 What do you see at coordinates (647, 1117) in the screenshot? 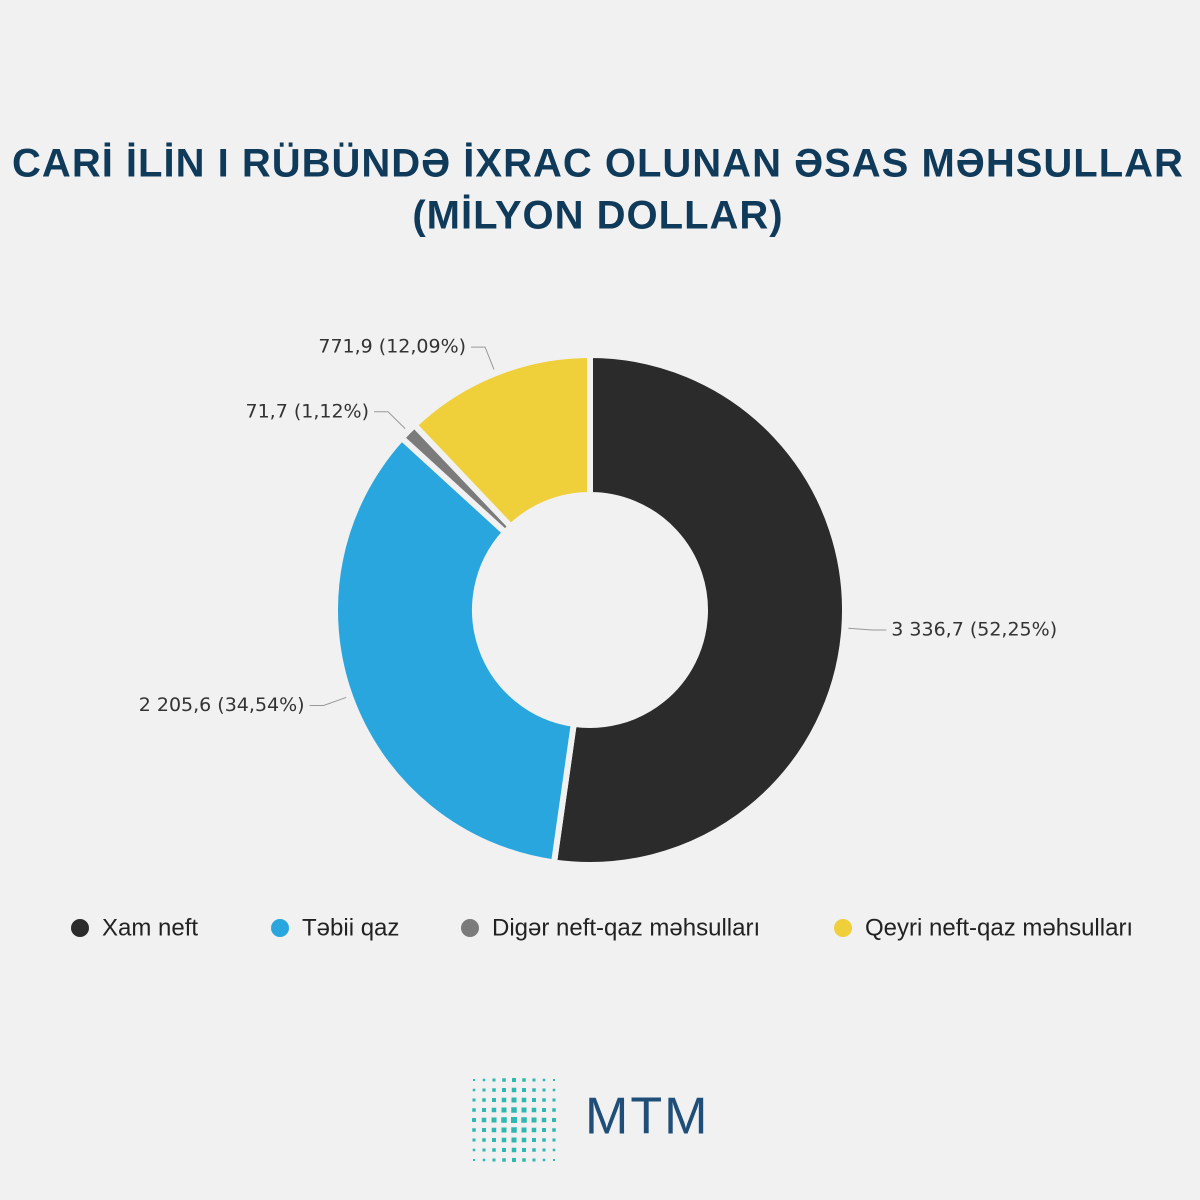
I see `logo-text: MTM` at bounding box center [647, 1117].